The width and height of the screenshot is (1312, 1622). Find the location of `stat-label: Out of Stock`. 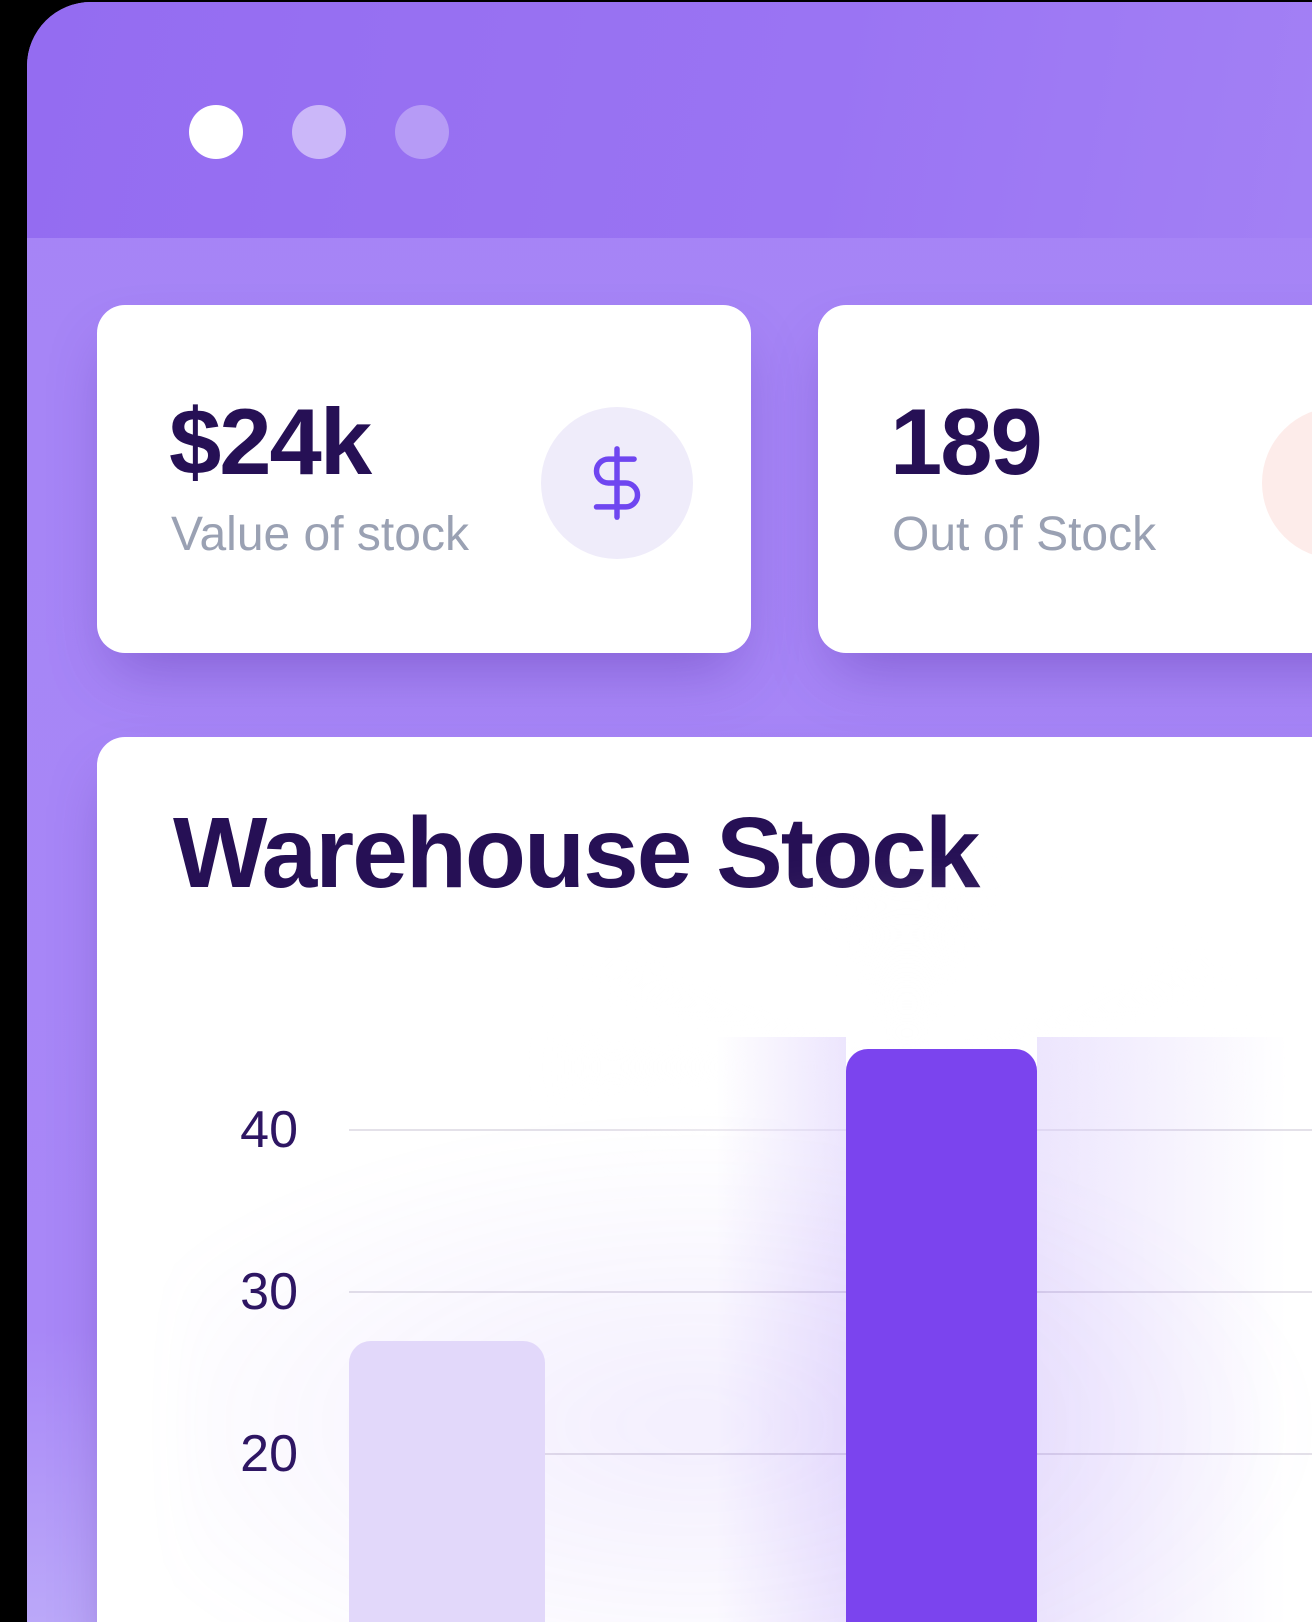

stat-label: Out of Stock is located at coordinates (1024, 534).